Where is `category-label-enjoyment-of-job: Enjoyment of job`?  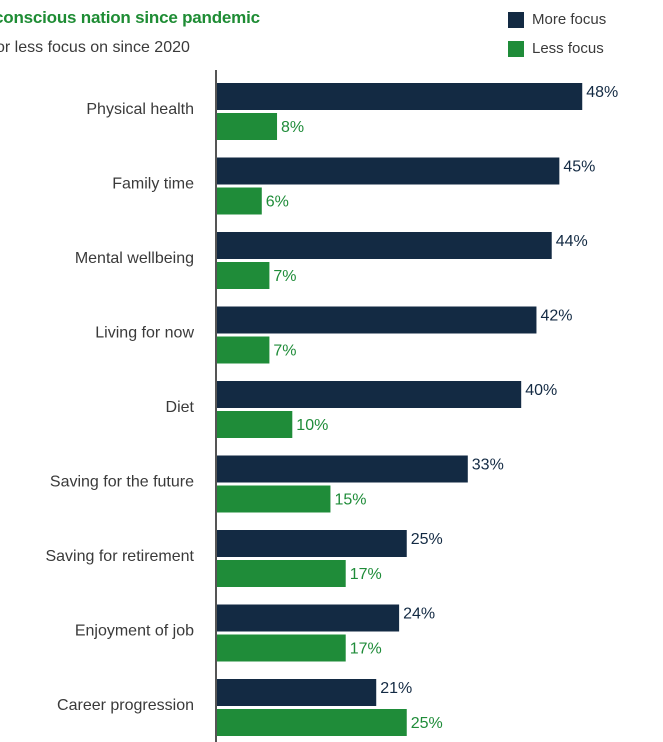
category-label-enjoyment-of-job: Enjoyment of job is located at coordinates (134, 631).